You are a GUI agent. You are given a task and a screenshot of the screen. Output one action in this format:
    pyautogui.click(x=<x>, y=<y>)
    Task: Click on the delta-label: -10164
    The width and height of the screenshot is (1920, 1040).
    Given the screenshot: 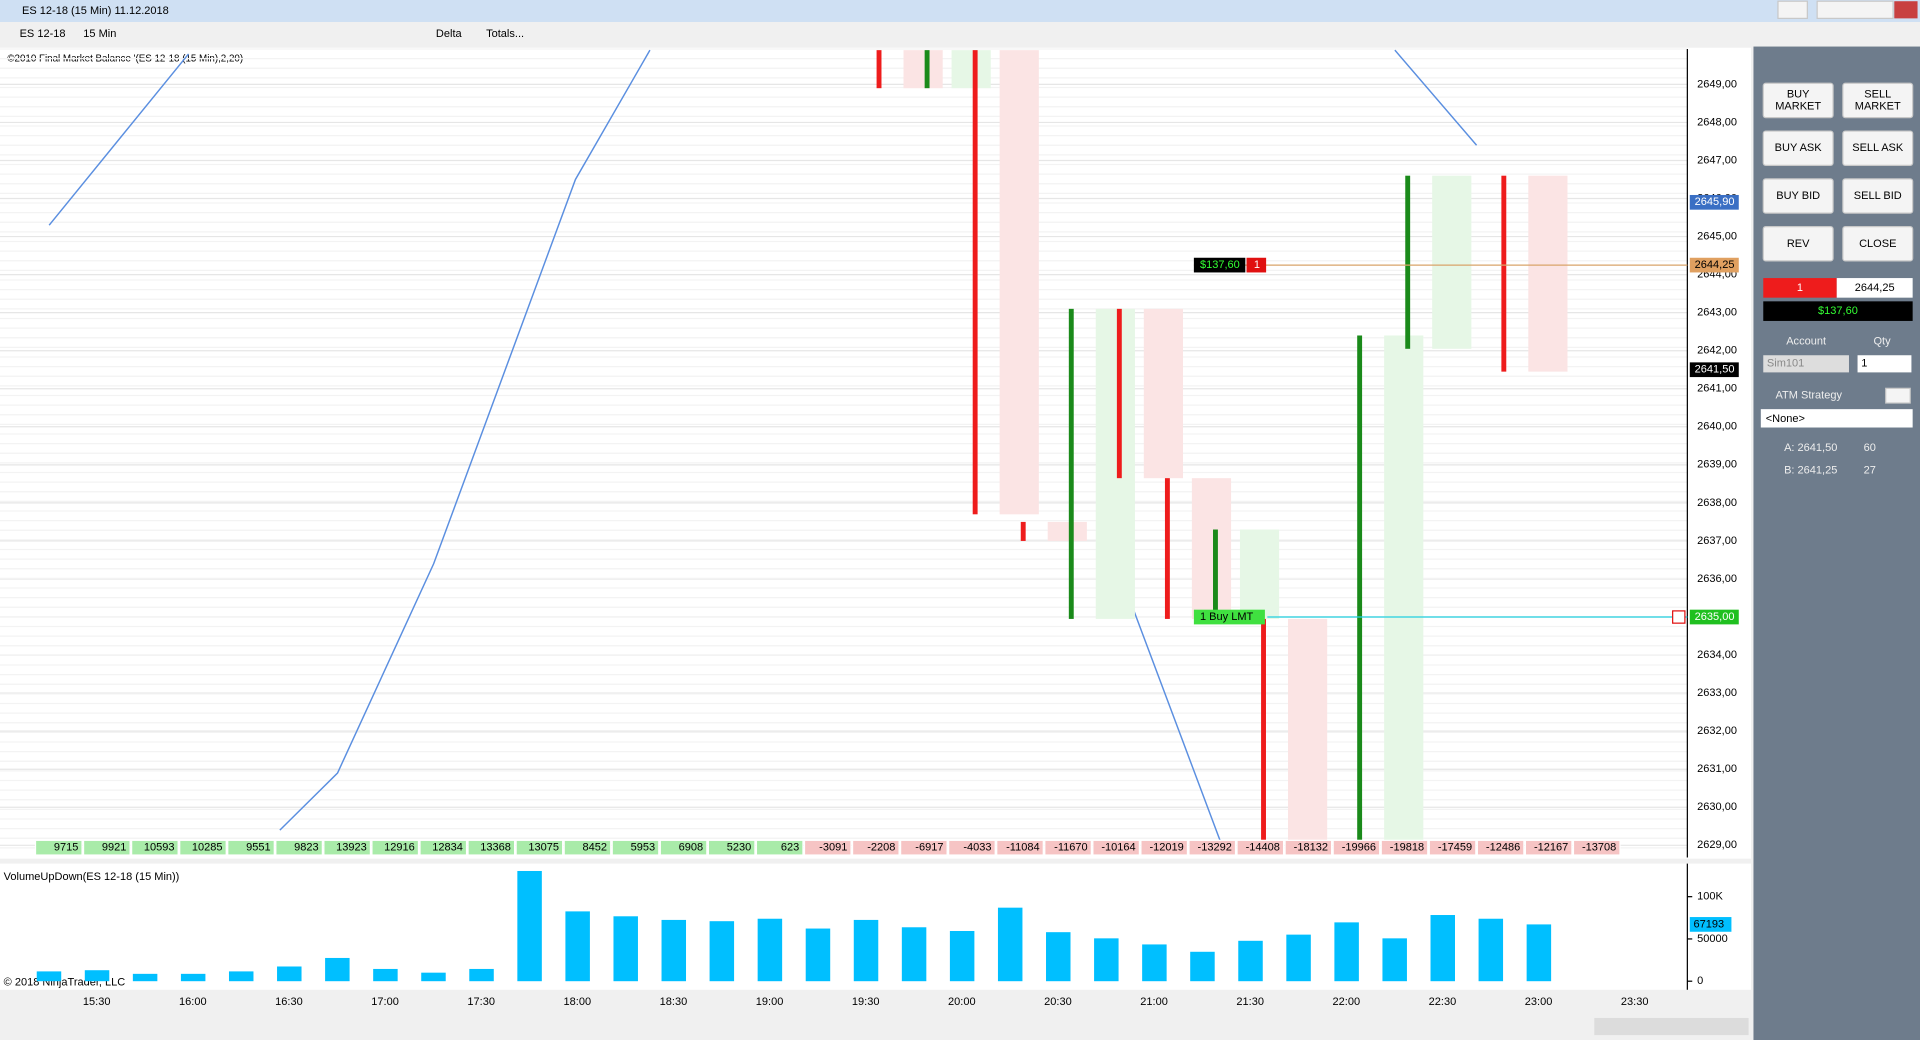 What is the action you would take?
    pyautogui.click(x=1118, y=848)
    